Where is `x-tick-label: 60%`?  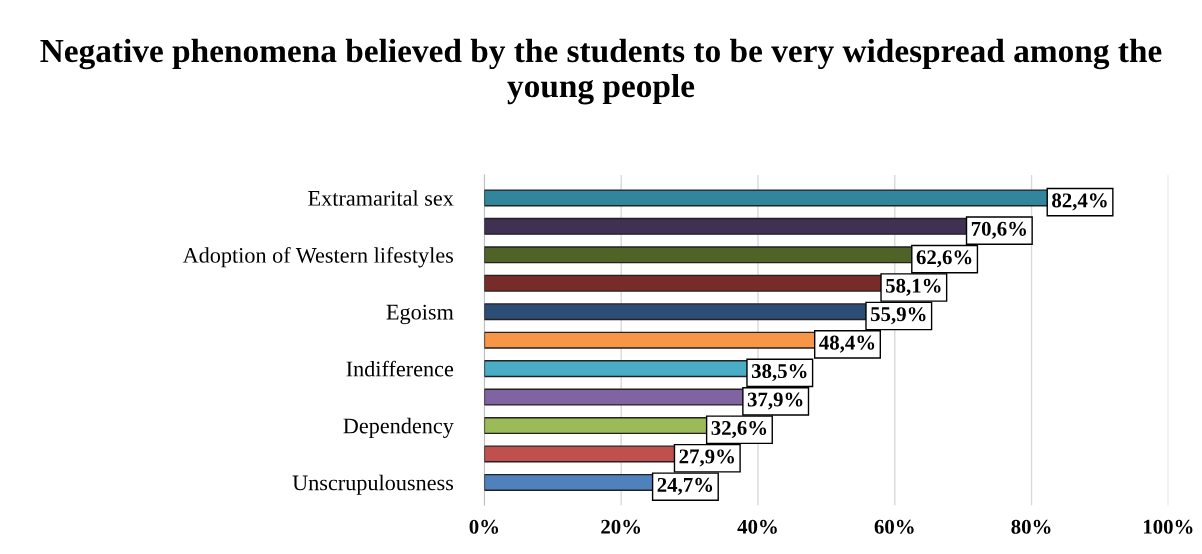 x-tick-label: 60% is located at coordinates (894, 526).